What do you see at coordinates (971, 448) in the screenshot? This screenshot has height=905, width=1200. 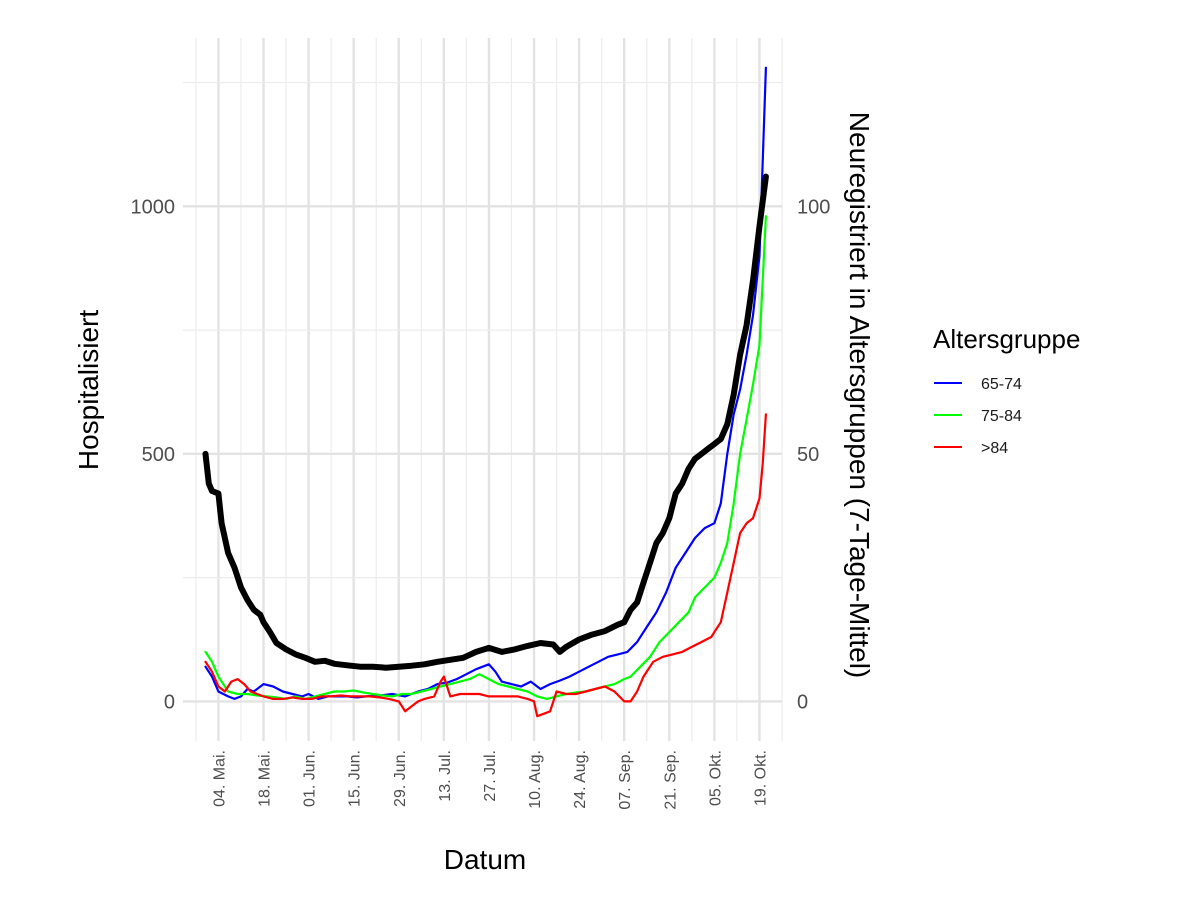 I see `legend-item-gt84: >84` at bounding box center [971, 448].